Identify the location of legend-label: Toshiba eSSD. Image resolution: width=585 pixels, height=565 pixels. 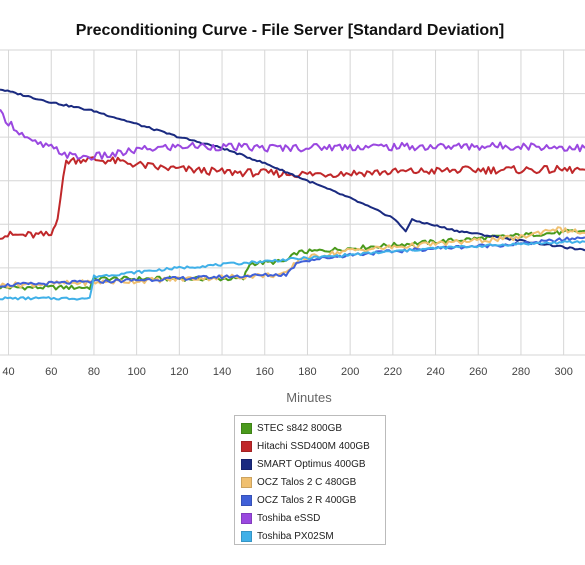
(289, 518).